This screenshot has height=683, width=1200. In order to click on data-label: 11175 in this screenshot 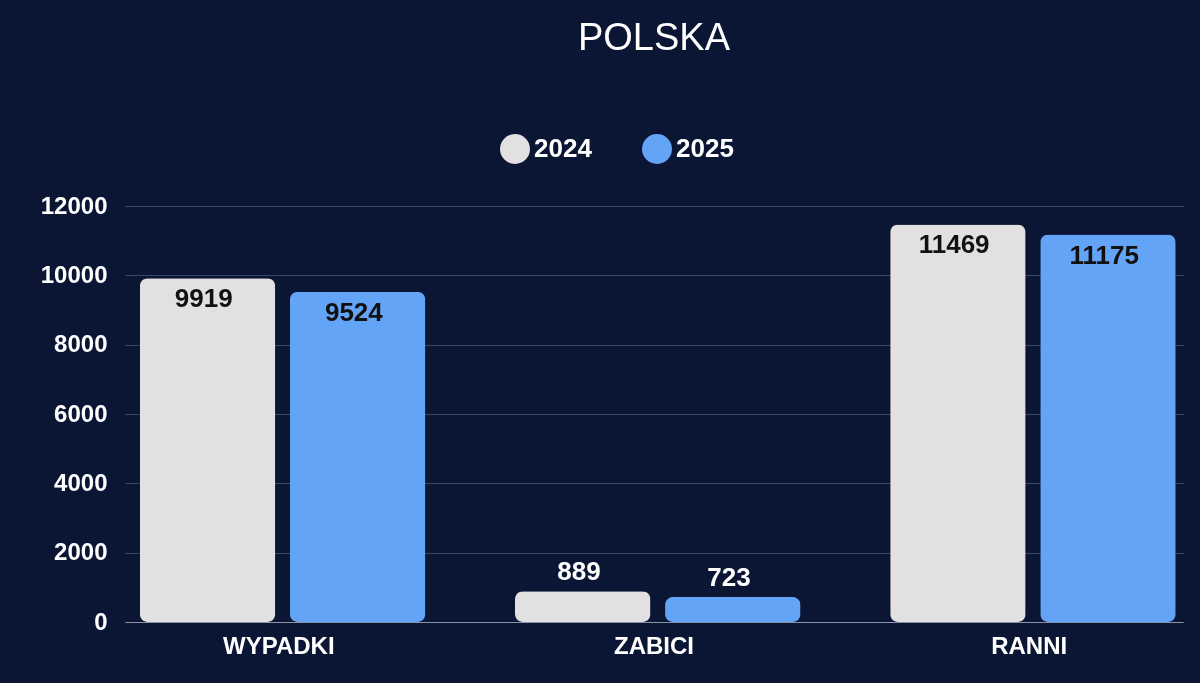, I will do `click(1104, 254)`.